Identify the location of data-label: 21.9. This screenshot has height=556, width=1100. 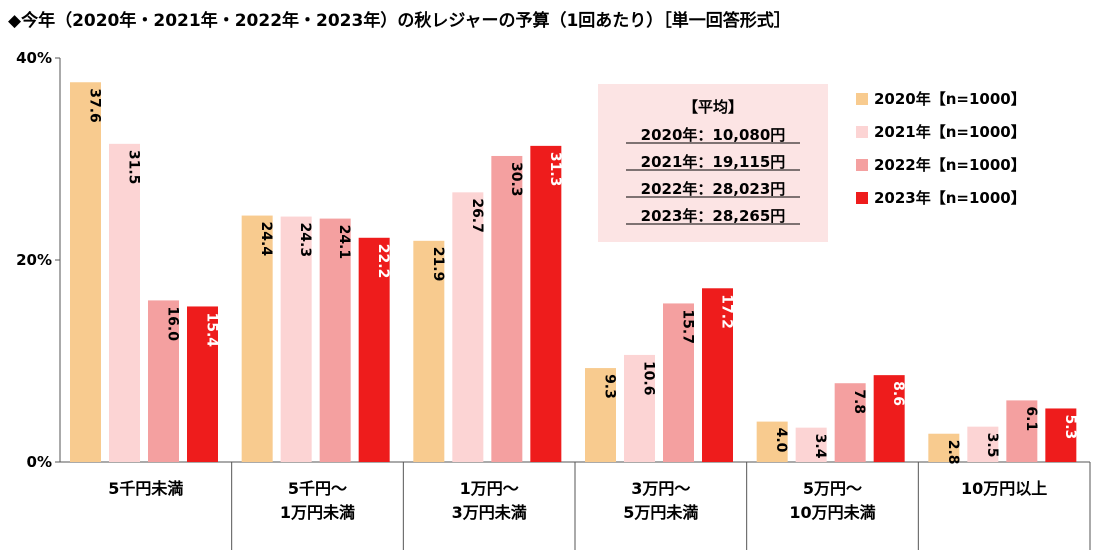
(438, 264).